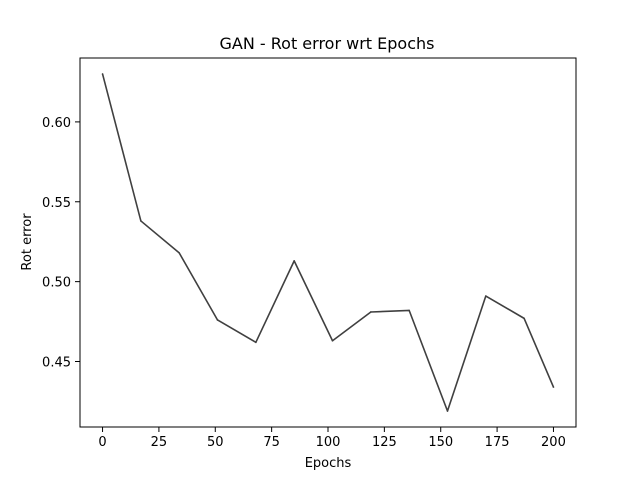 This screenshot has width=640, height=480. I want to click on x-axis: 0 25 50 75 100 125 150 175 200, so click(332, 438).